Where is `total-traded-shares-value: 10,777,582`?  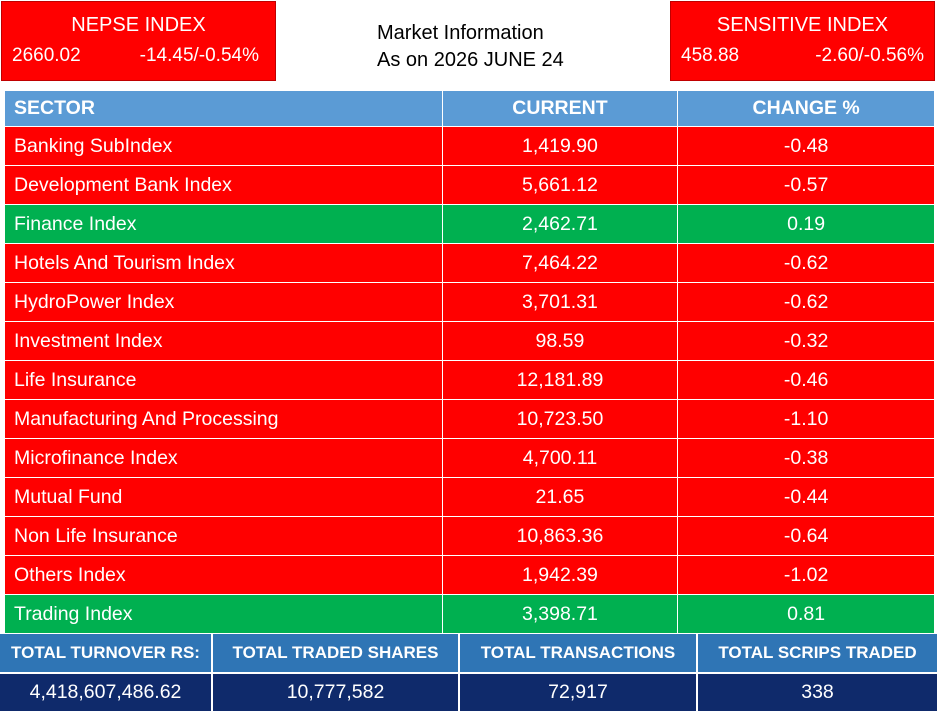 total-traded-shares-value: 10,777,582 is located at coordinates (336, 691).